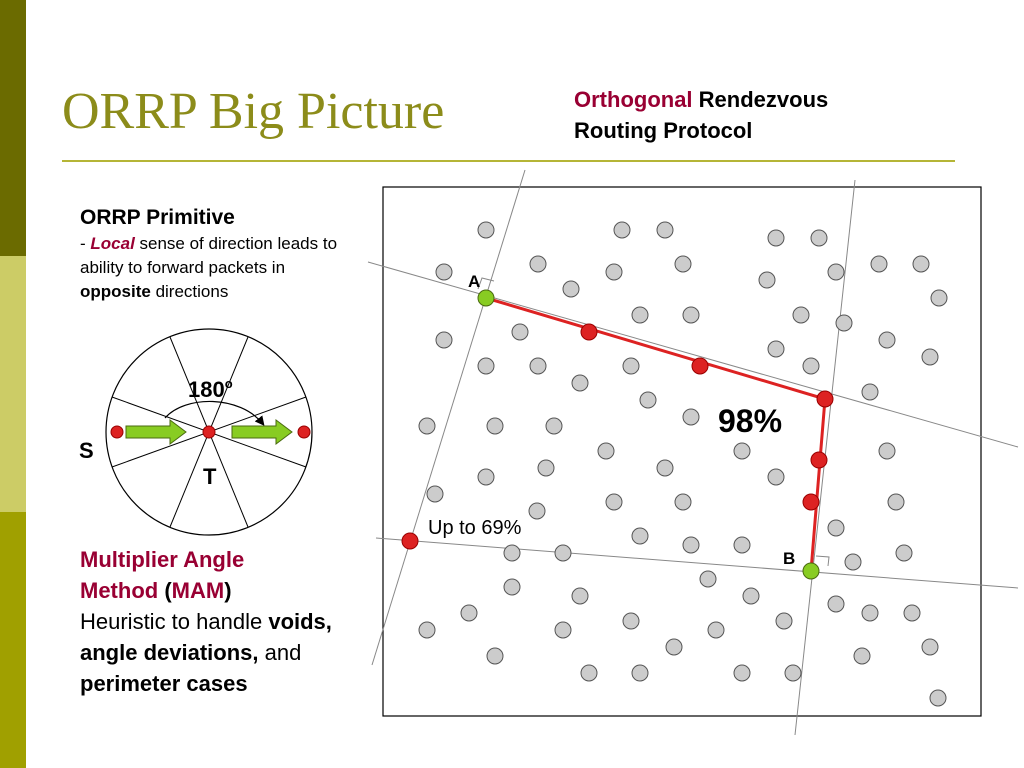 The height and width of the screenshot is (768, 1024). What do you see at coordinates (304, 432) in the screenshot?
I see `compass-node-right` at bounding box center [304, 432].